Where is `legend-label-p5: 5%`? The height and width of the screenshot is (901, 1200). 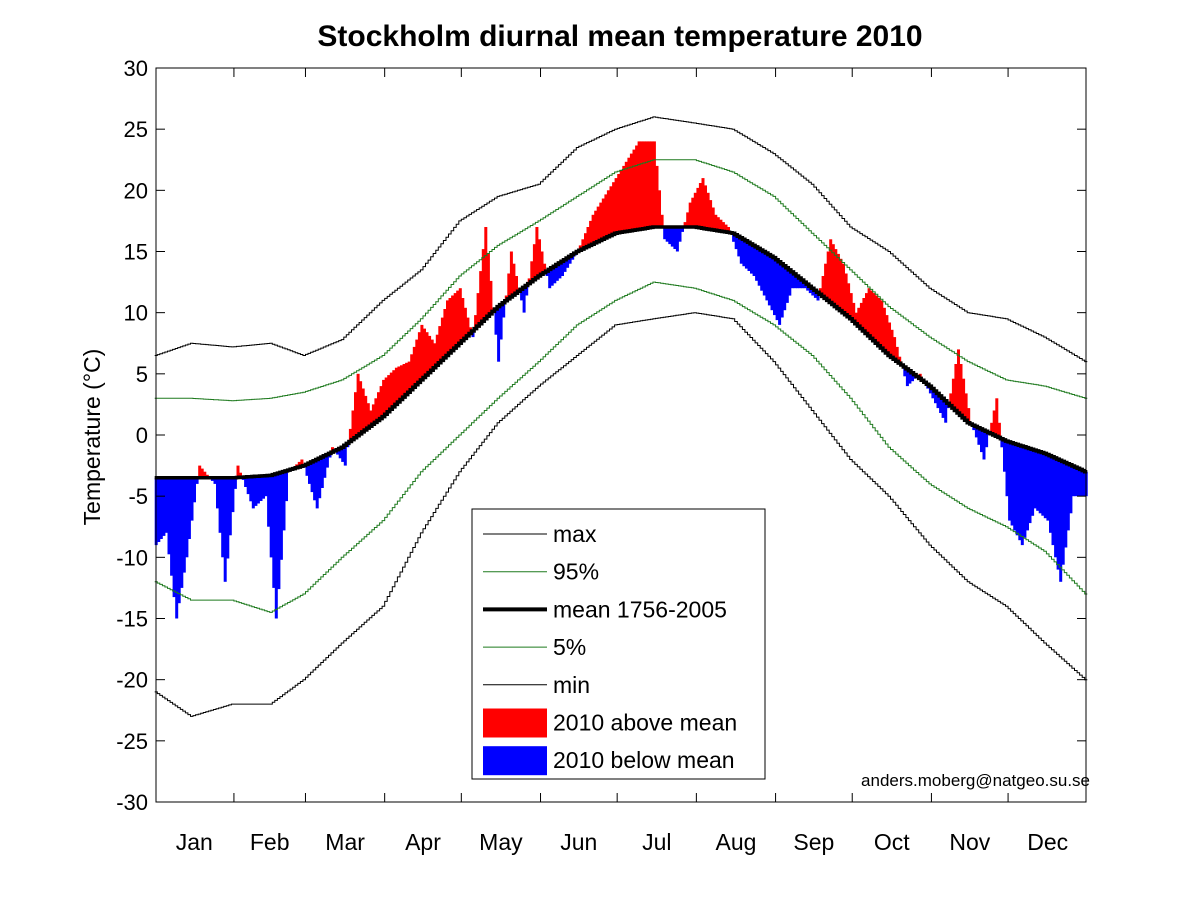
legend-label-p5: 5% is located at coordinates (569, 647).